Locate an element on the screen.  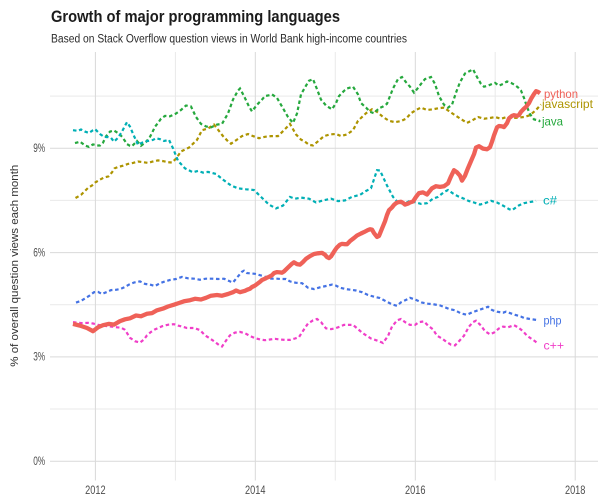
svg-text: python is located at coordinates (561, 94).